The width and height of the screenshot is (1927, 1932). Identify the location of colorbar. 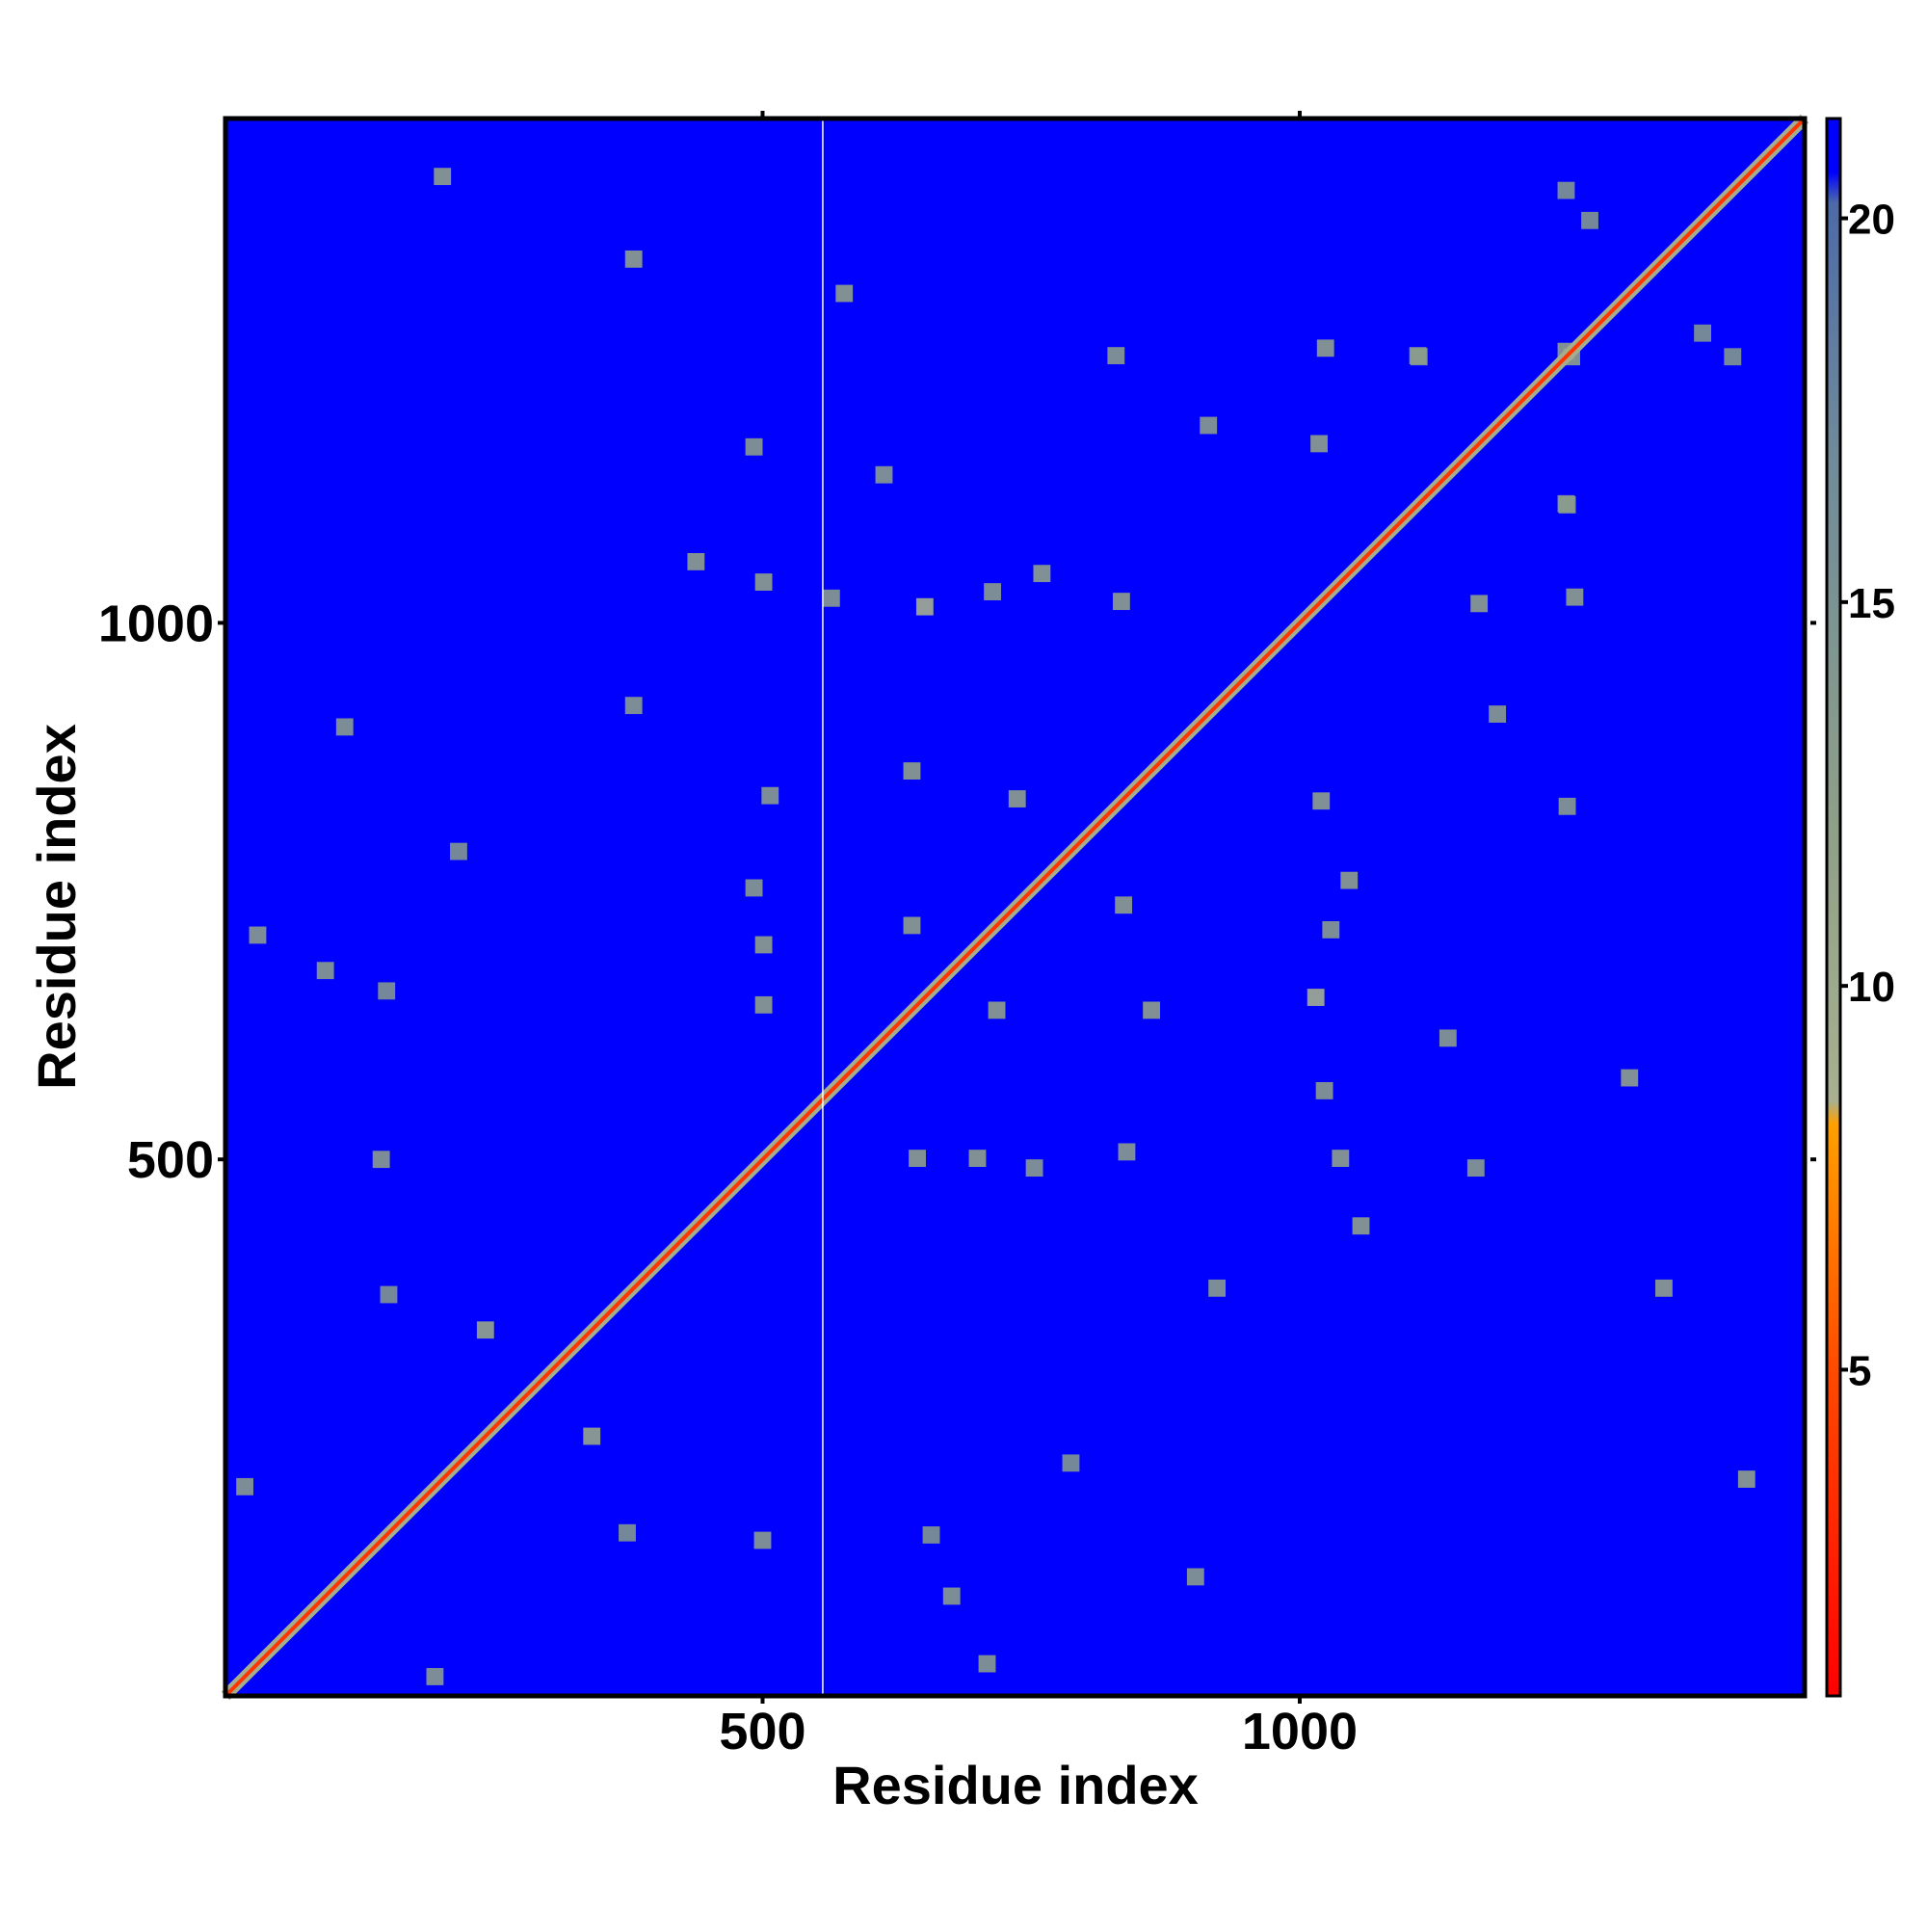
(1833, 907).